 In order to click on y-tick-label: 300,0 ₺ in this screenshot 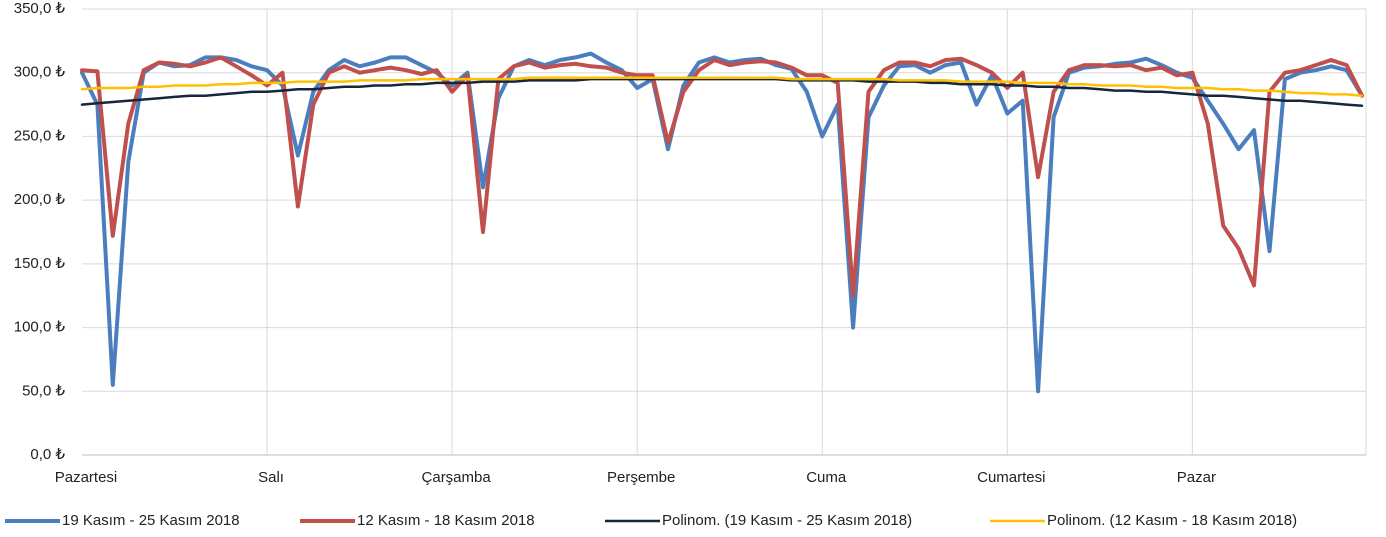, I will do `click(40, 72)`.